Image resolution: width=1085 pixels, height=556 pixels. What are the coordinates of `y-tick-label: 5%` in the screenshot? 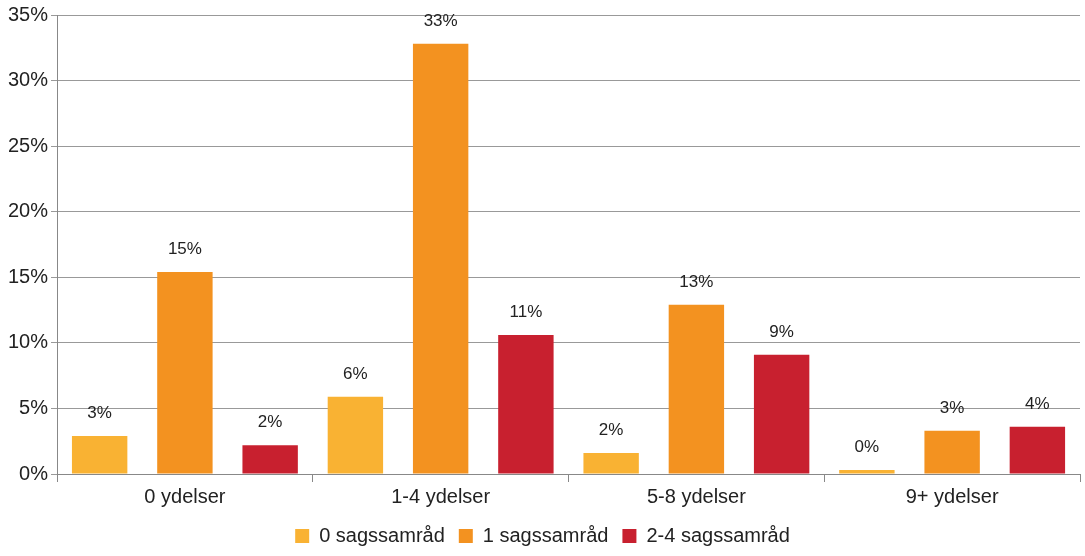 It's located at (34, 406).